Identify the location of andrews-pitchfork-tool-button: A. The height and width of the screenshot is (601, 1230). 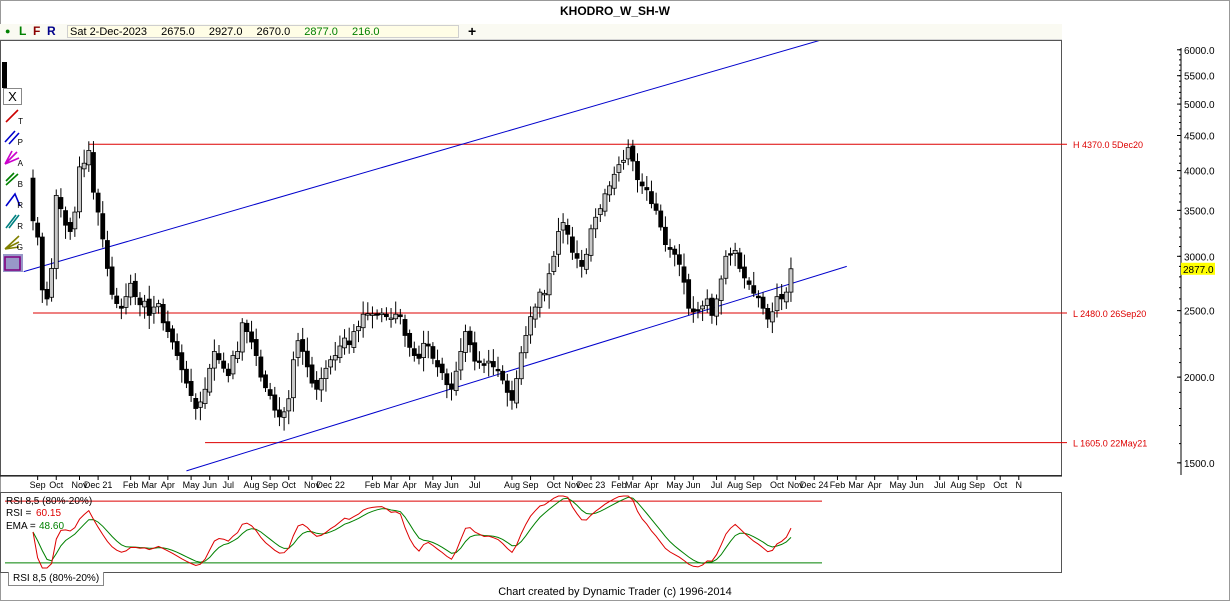
(14, 158).